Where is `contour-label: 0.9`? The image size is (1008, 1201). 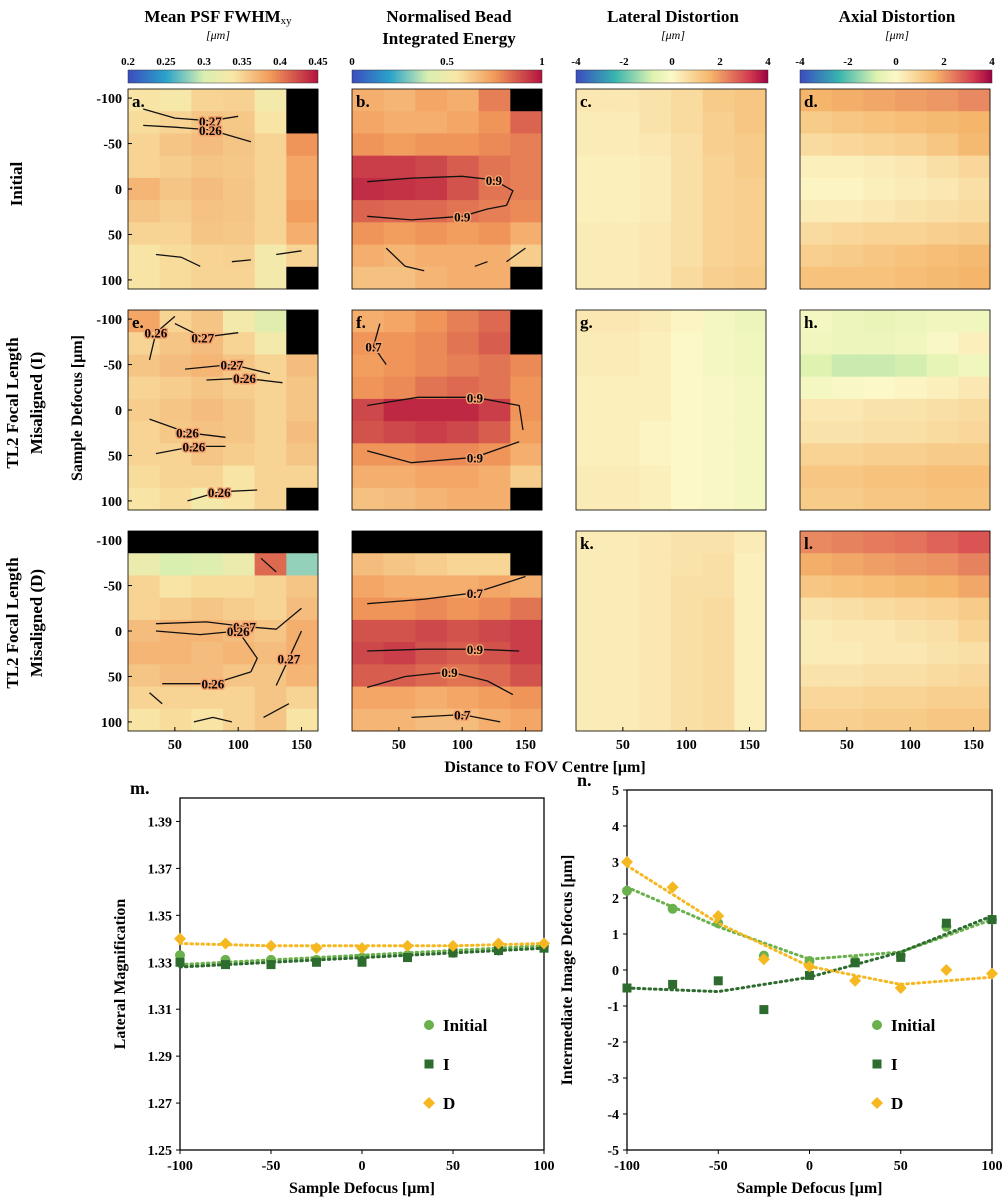
contour-label: 0.9 is located at coordinates (462, 216).